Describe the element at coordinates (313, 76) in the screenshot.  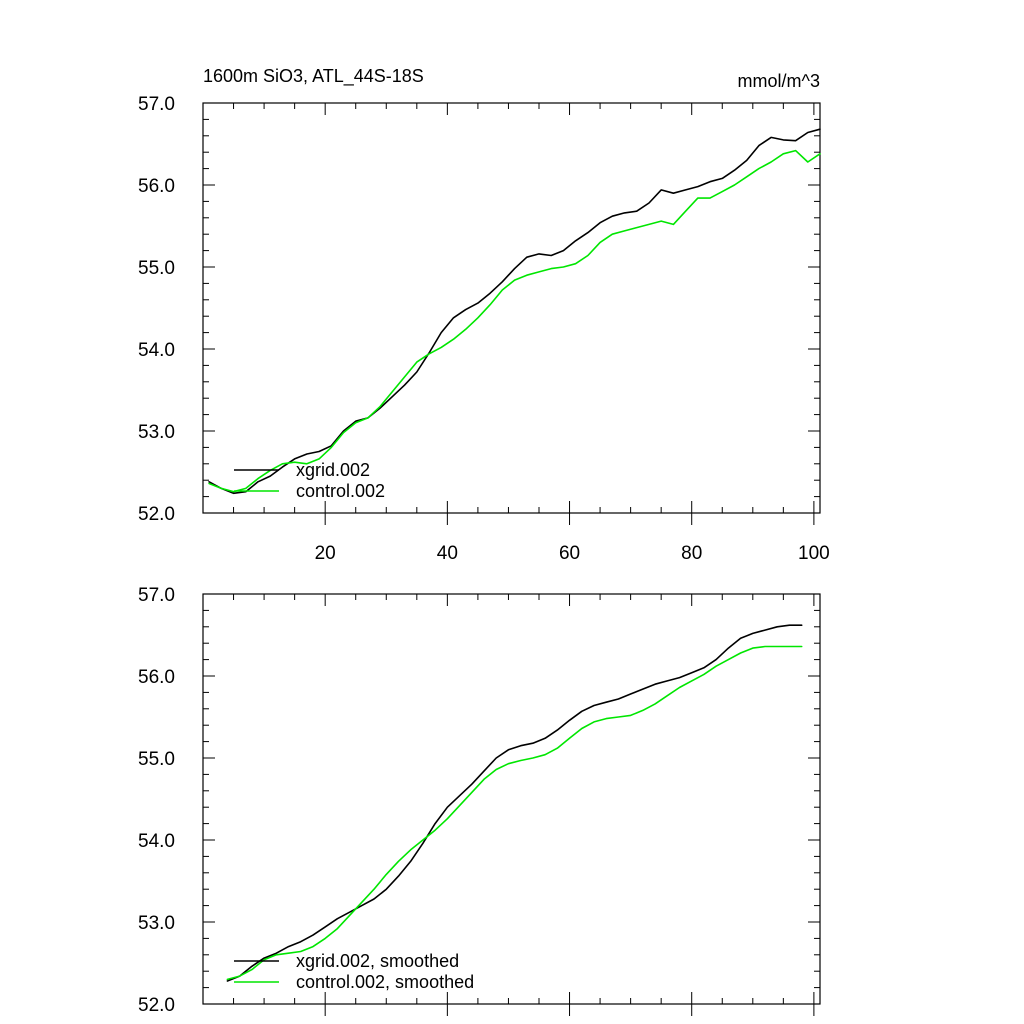
I see `chart-title: 1600m SiO3, ATL_44S-18S` at that location.